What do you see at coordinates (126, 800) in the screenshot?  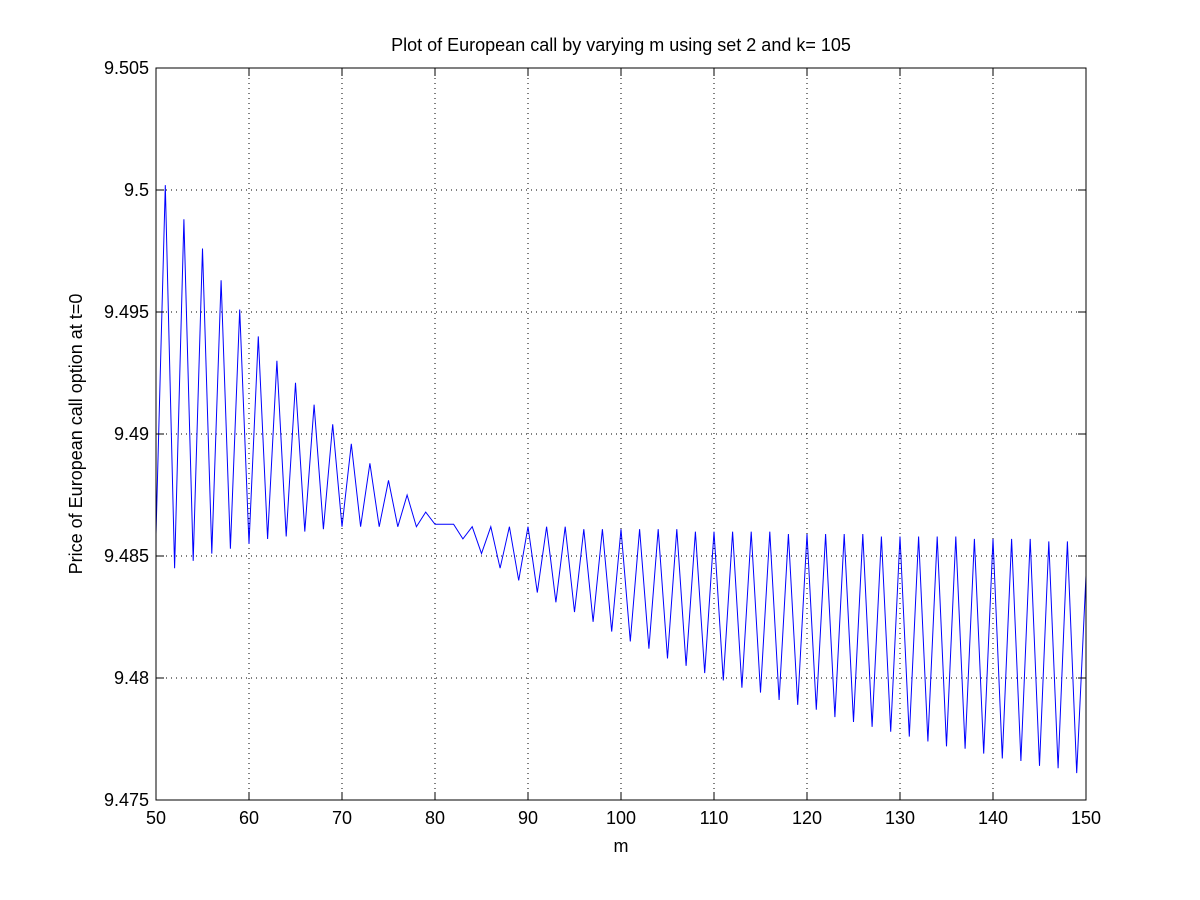 I see `y-tick-label: 9.475` at bounding box center [126, 800].